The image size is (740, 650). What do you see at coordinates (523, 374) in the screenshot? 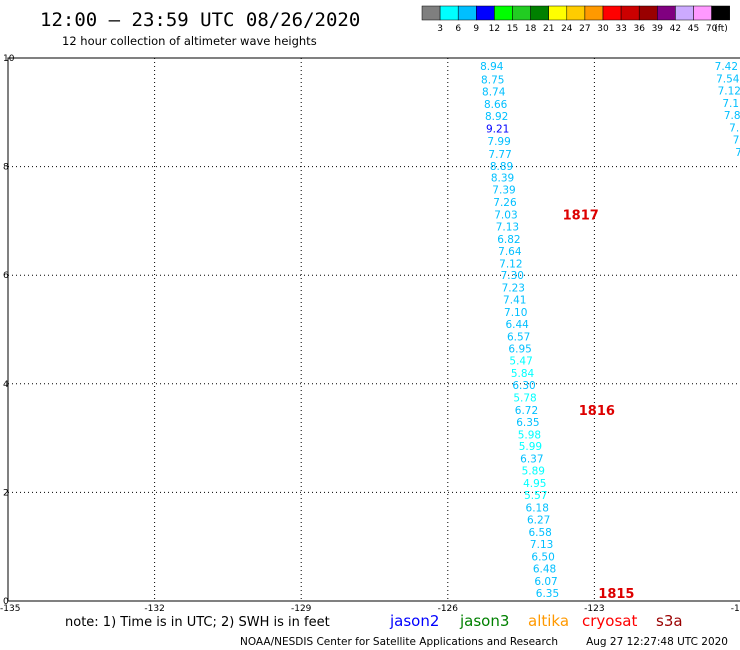
I see `wave-height-label: 5.84` at bounding box center [523, 374].